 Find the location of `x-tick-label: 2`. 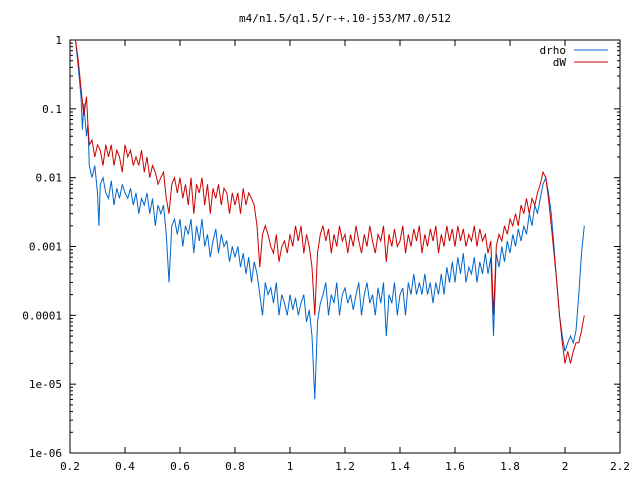

x-tick-label: 2 is located at coordinates (565, 466).